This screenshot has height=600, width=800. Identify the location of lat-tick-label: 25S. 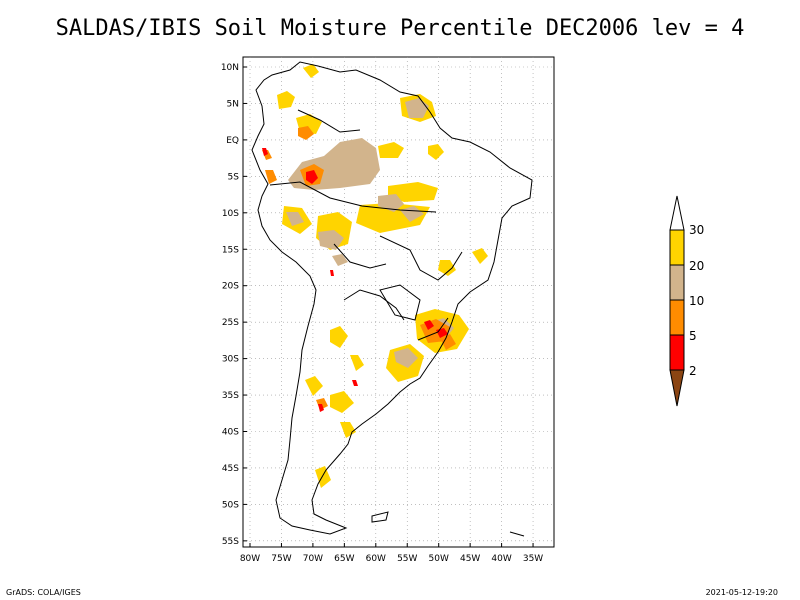
(230, 323).